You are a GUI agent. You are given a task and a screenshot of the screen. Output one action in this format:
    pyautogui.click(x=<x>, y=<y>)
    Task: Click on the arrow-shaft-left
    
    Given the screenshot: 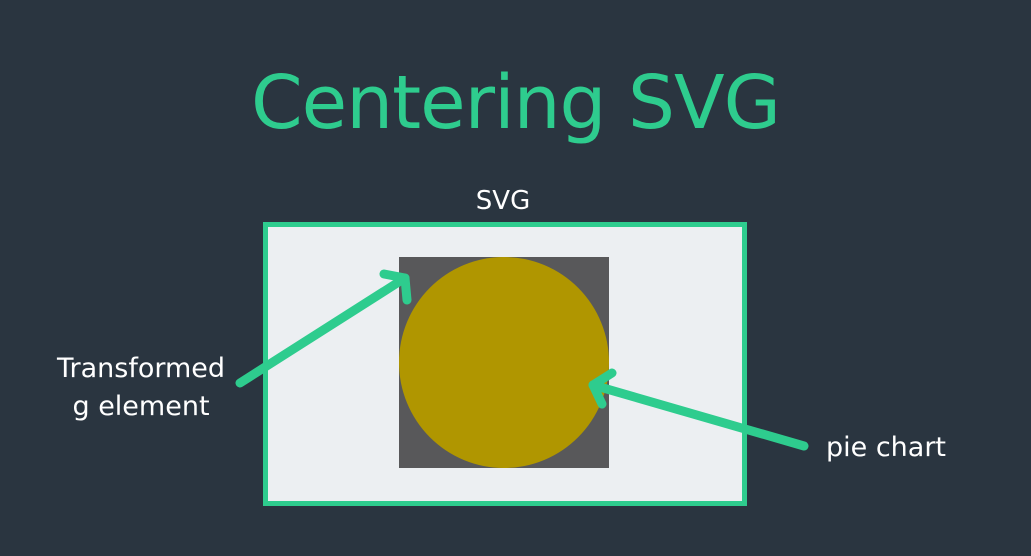 What is the action you would take?
    pyautogui.click(x=322, y=330)
    